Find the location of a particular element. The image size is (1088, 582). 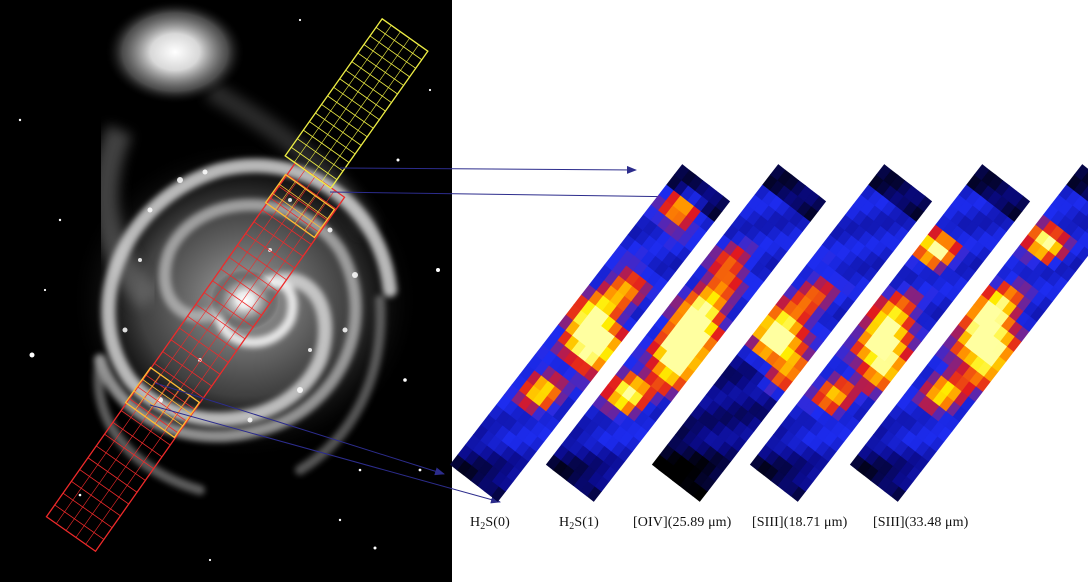

map-h2s1-pixel is located at coordinates (778, 172).